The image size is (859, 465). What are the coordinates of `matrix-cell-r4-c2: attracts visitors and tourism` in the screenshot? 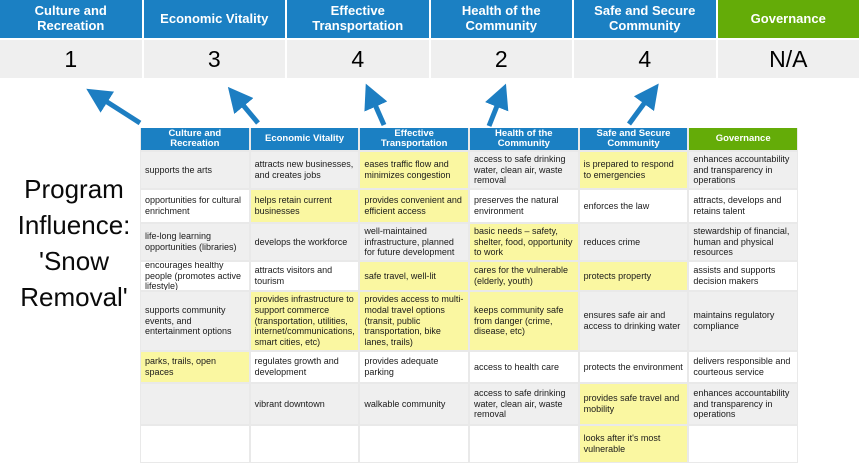 It's located at (304, 276).